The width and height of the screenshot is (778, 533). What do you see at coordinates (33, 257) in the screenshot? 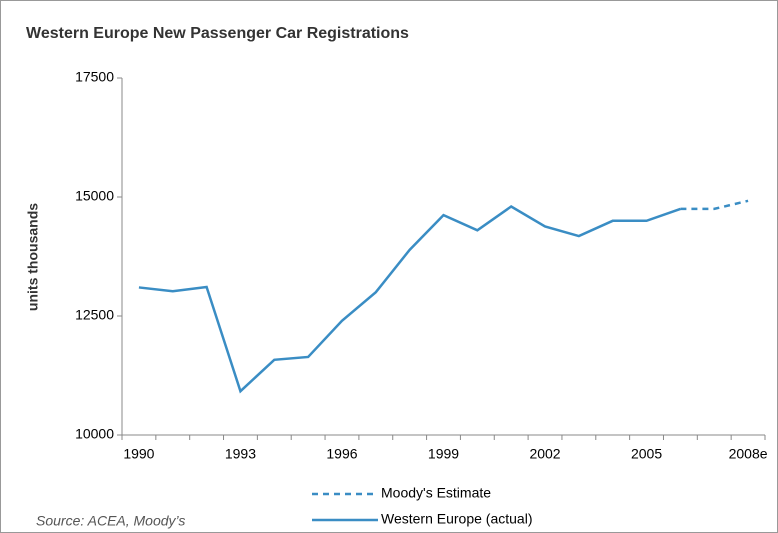
I see `y-axis-label: units thousands` at bounding box center [33, 257].